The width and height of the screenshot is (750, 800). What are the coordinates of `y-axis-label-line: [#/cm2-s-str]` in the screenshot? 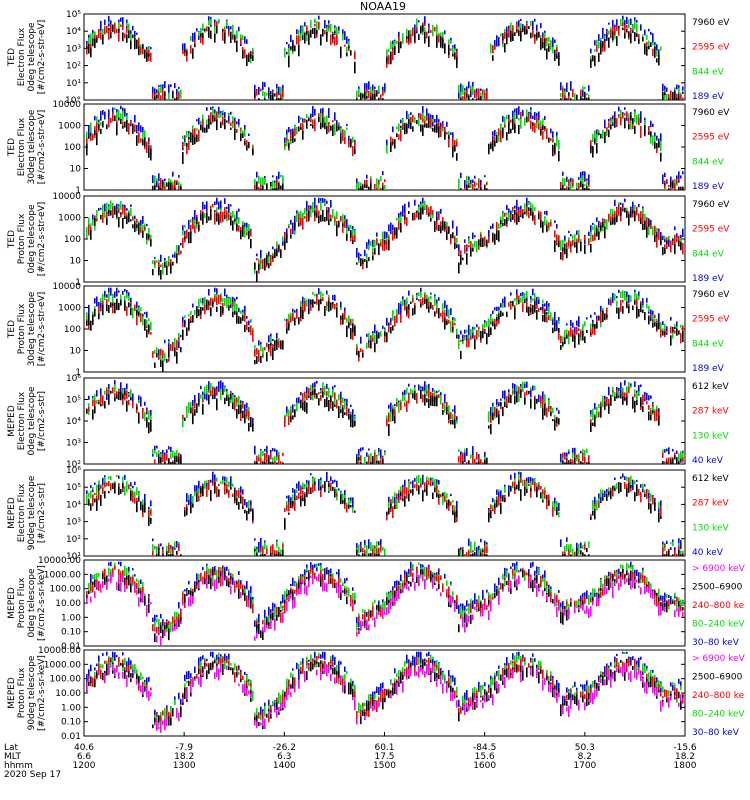 It's located at (42, 421).